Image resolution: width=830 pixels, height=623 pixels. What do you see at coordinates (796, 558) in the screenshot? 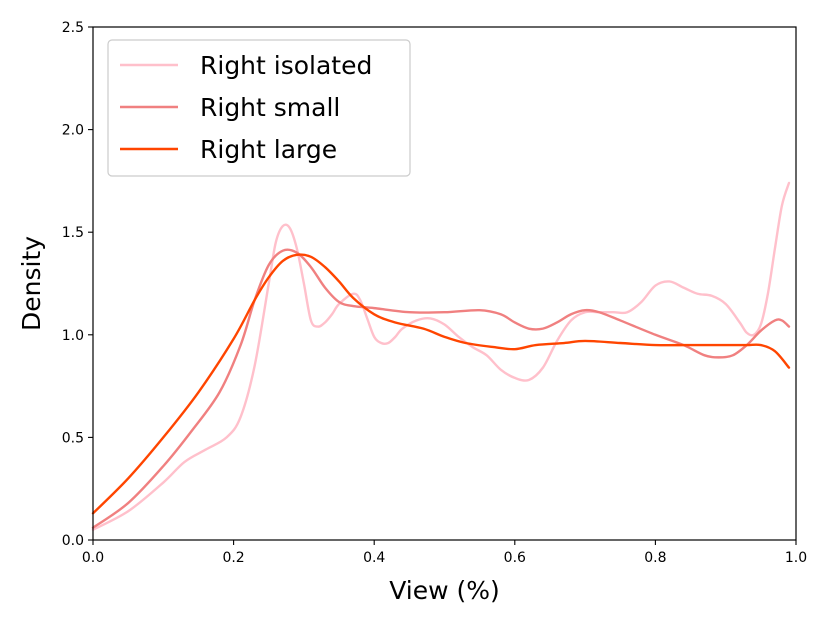
I see `x-tick-label: 1.0` at bounding box center [796, 558].